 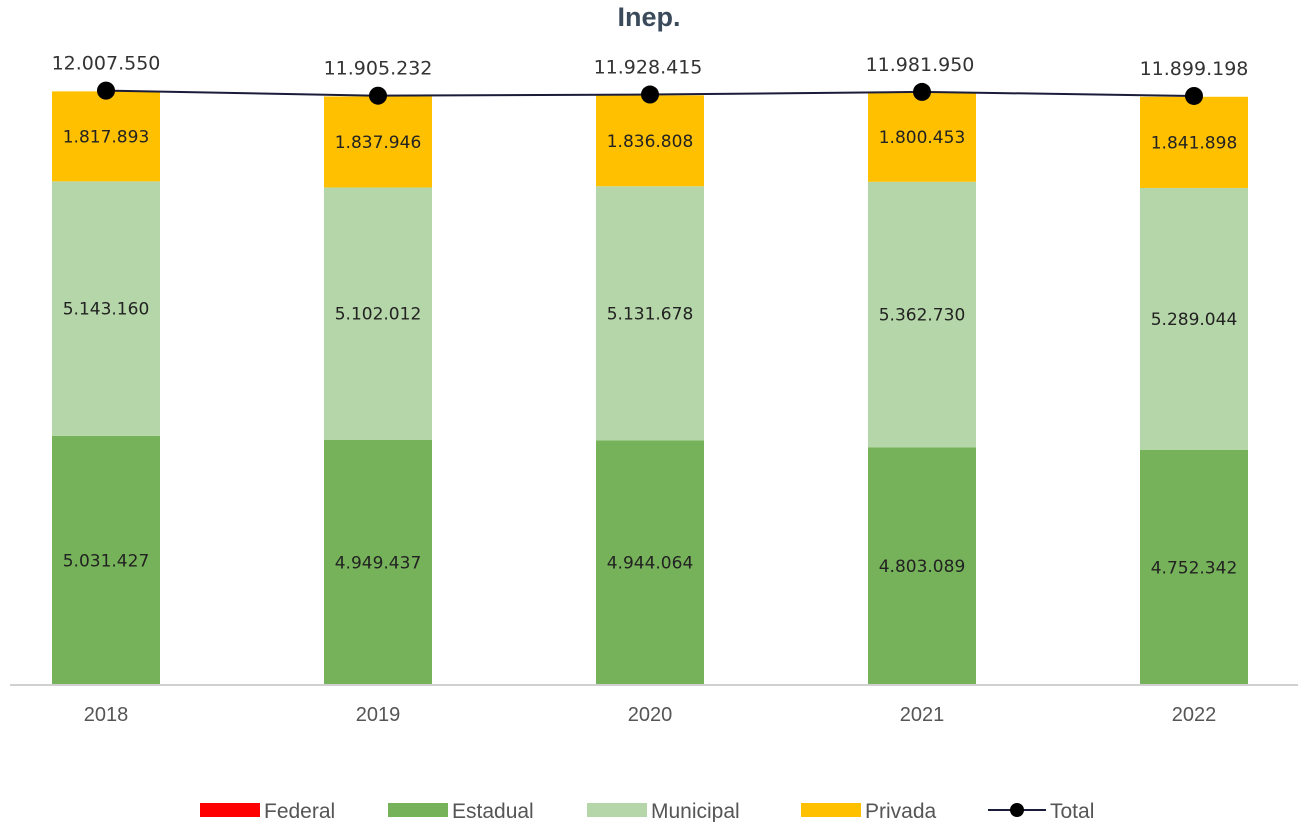 What do you see at coordinates (106, 90) in the screenshot?
I see `total-marker-2018` at bounding box center [106, 90].